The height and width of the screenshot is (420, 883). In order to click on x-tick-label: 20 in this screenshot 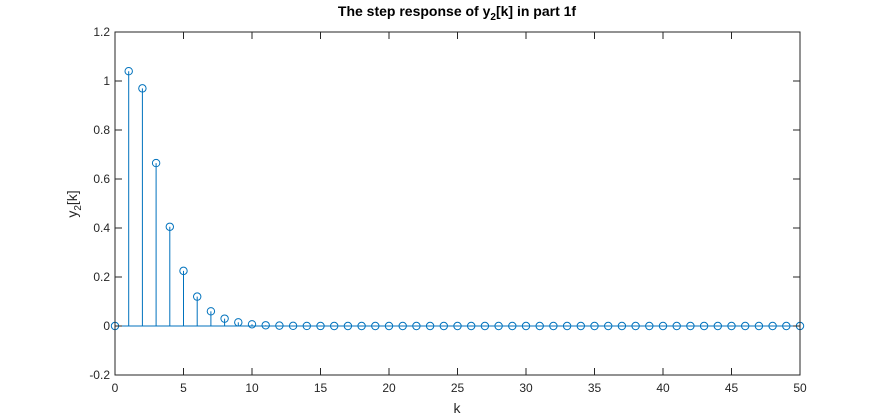, I will do `click(389, 388)`.